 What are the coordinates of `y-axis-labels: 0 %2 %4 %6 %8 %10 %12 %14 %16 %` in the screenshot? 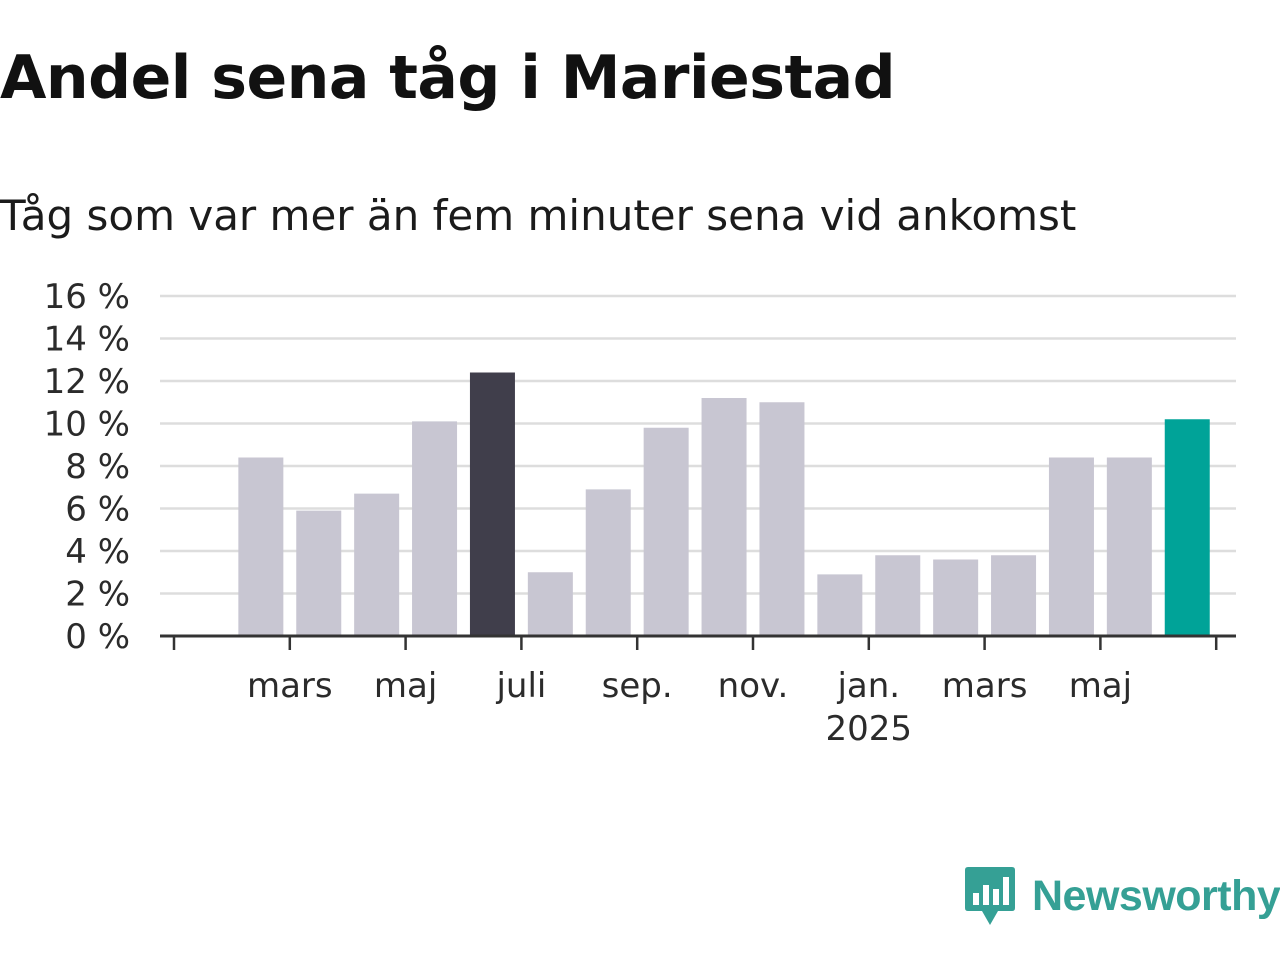 It's located at (87, 467).